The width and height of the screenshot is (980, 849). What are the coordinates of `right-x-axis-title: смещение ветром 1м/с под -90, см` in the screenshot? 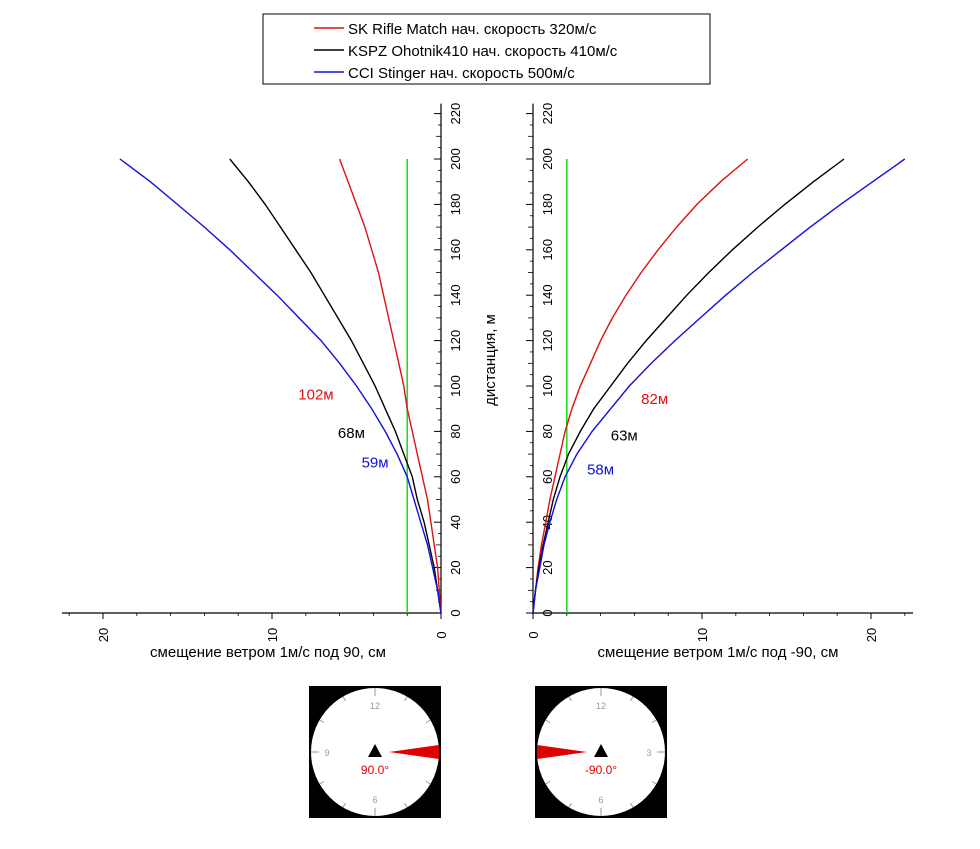 It's located at (718, 652).